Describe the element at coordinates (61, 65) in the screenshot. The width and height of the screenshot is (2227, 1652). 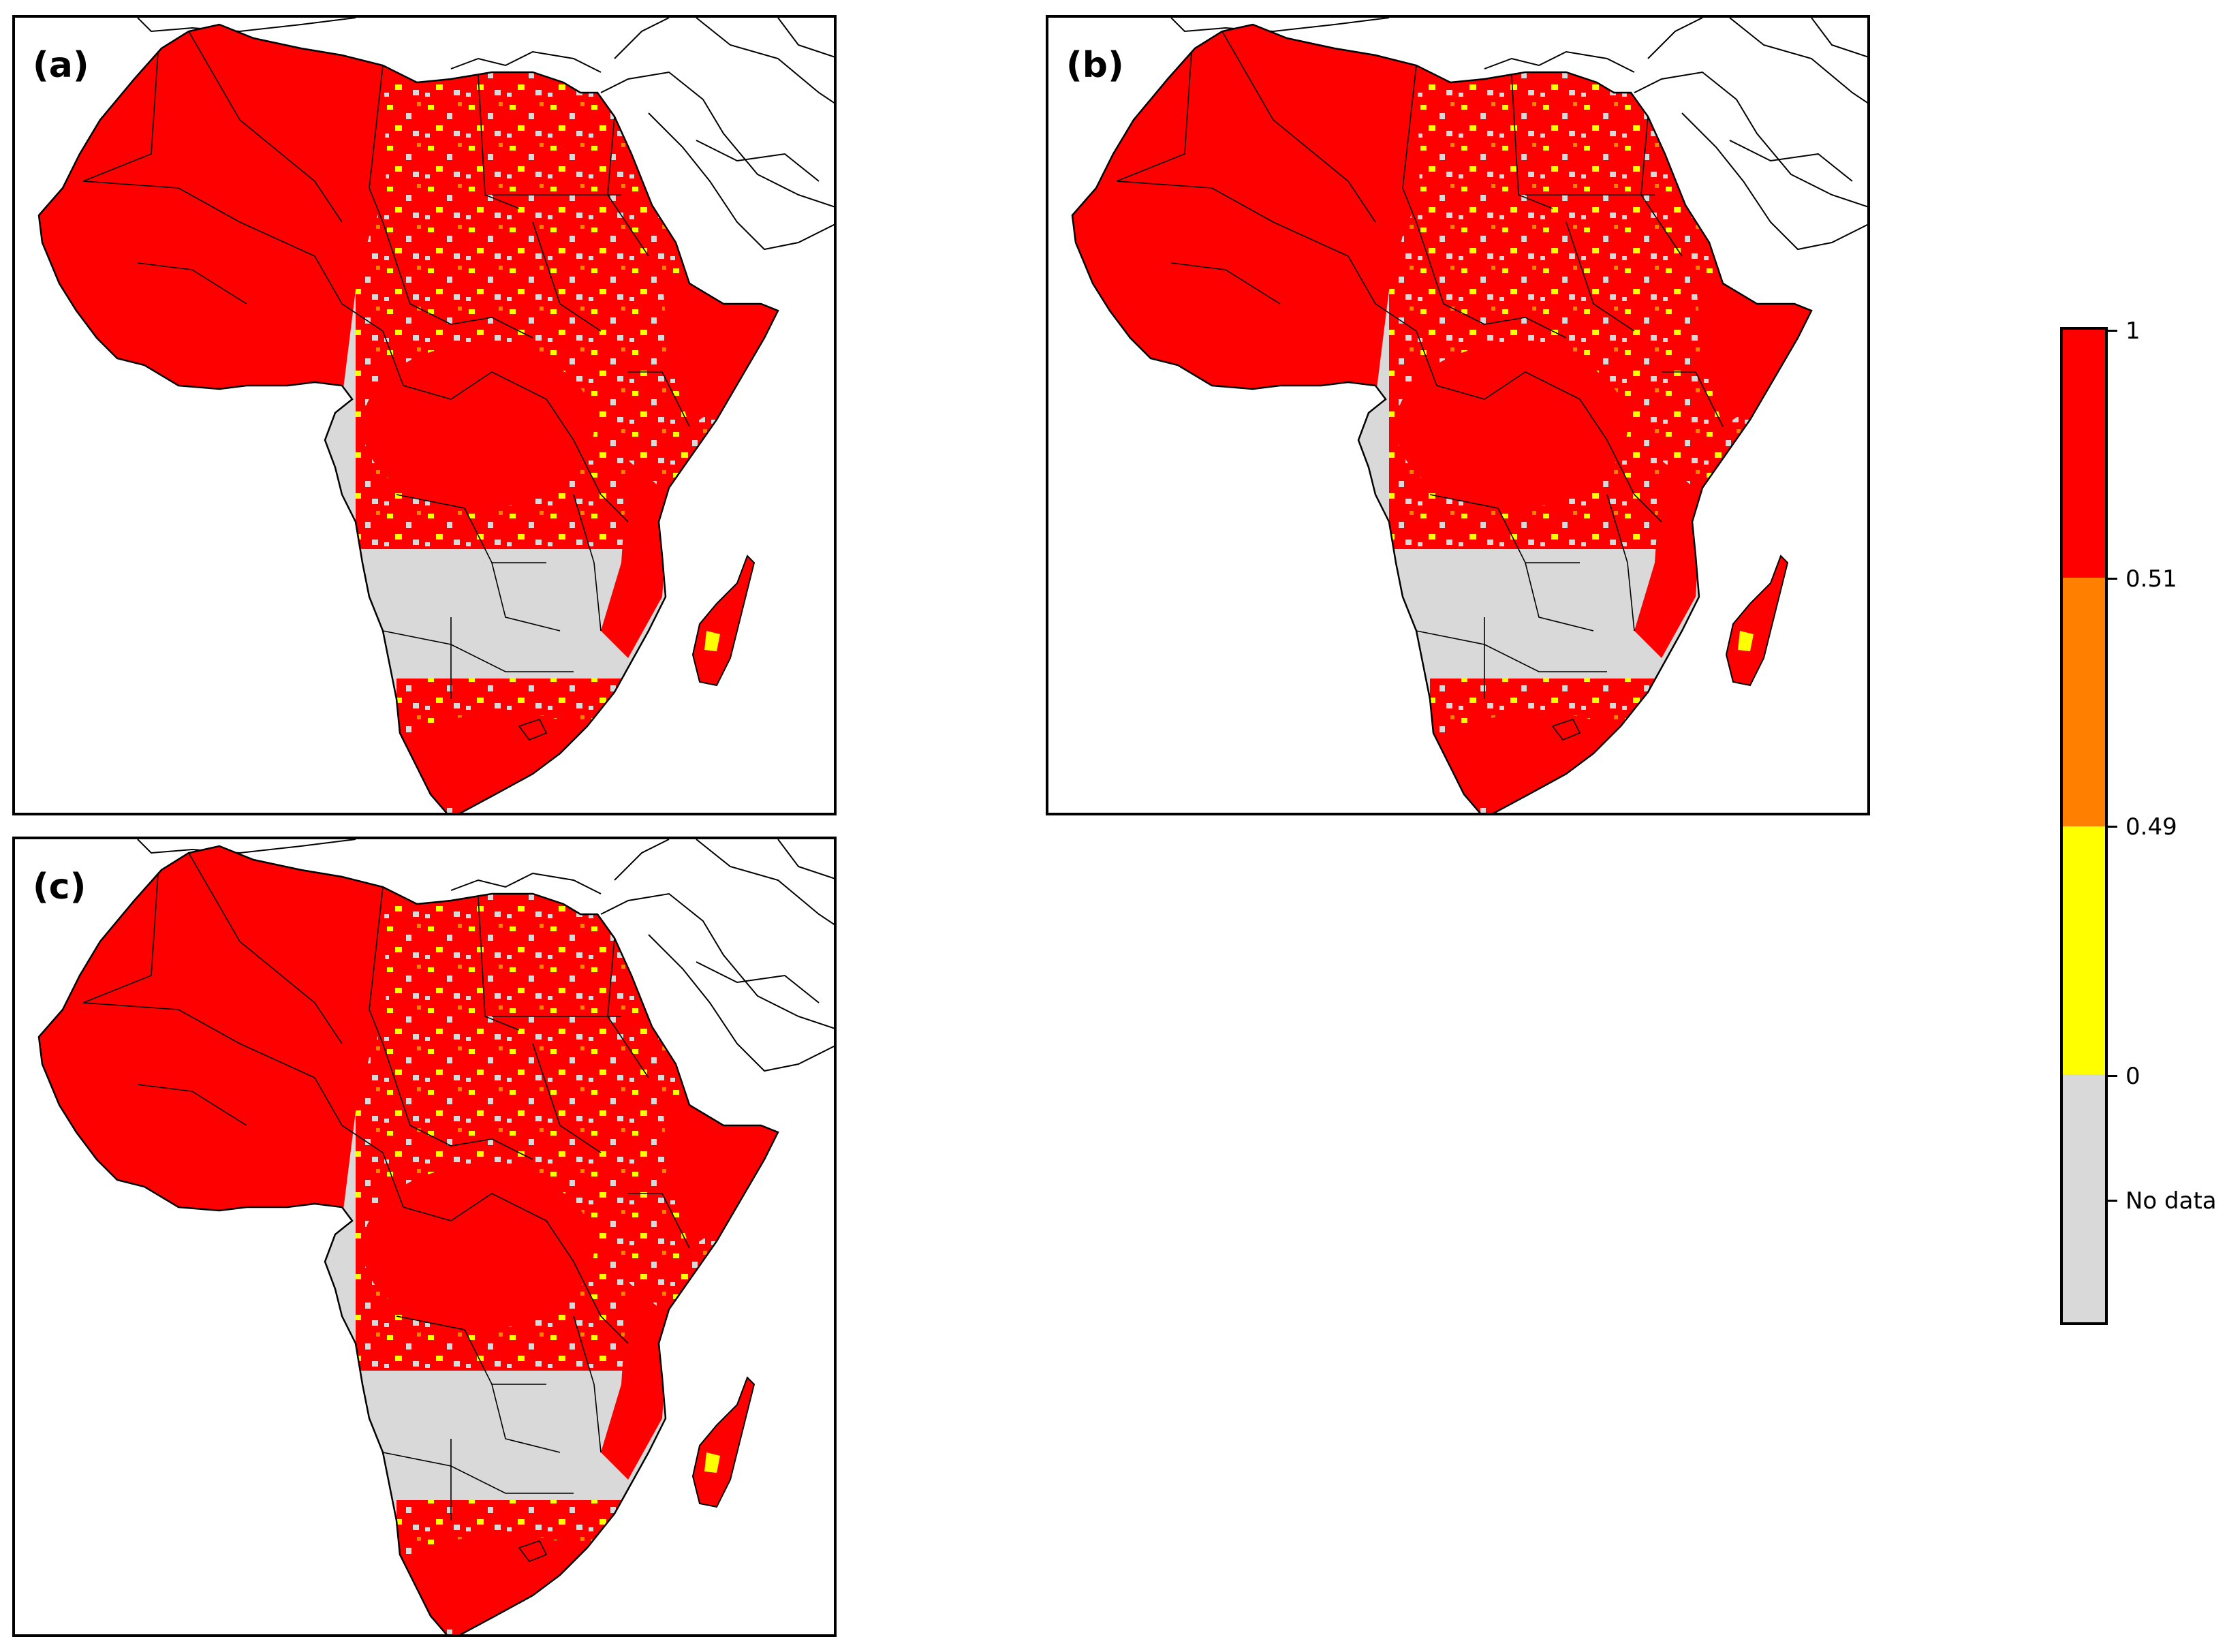
I see `panel-label-a: (a)` at that location.